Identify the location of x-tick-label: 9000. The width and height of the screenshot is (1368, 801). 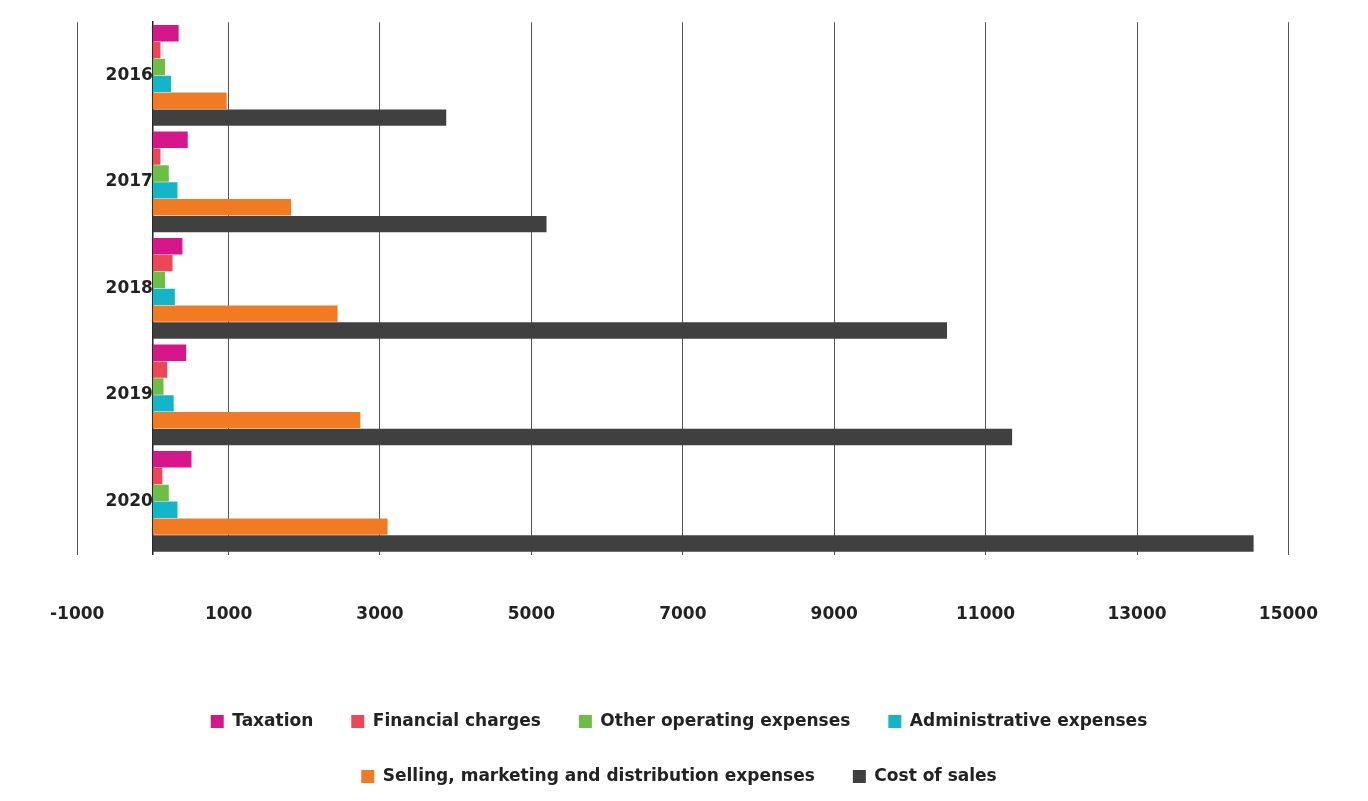
(834, 613).